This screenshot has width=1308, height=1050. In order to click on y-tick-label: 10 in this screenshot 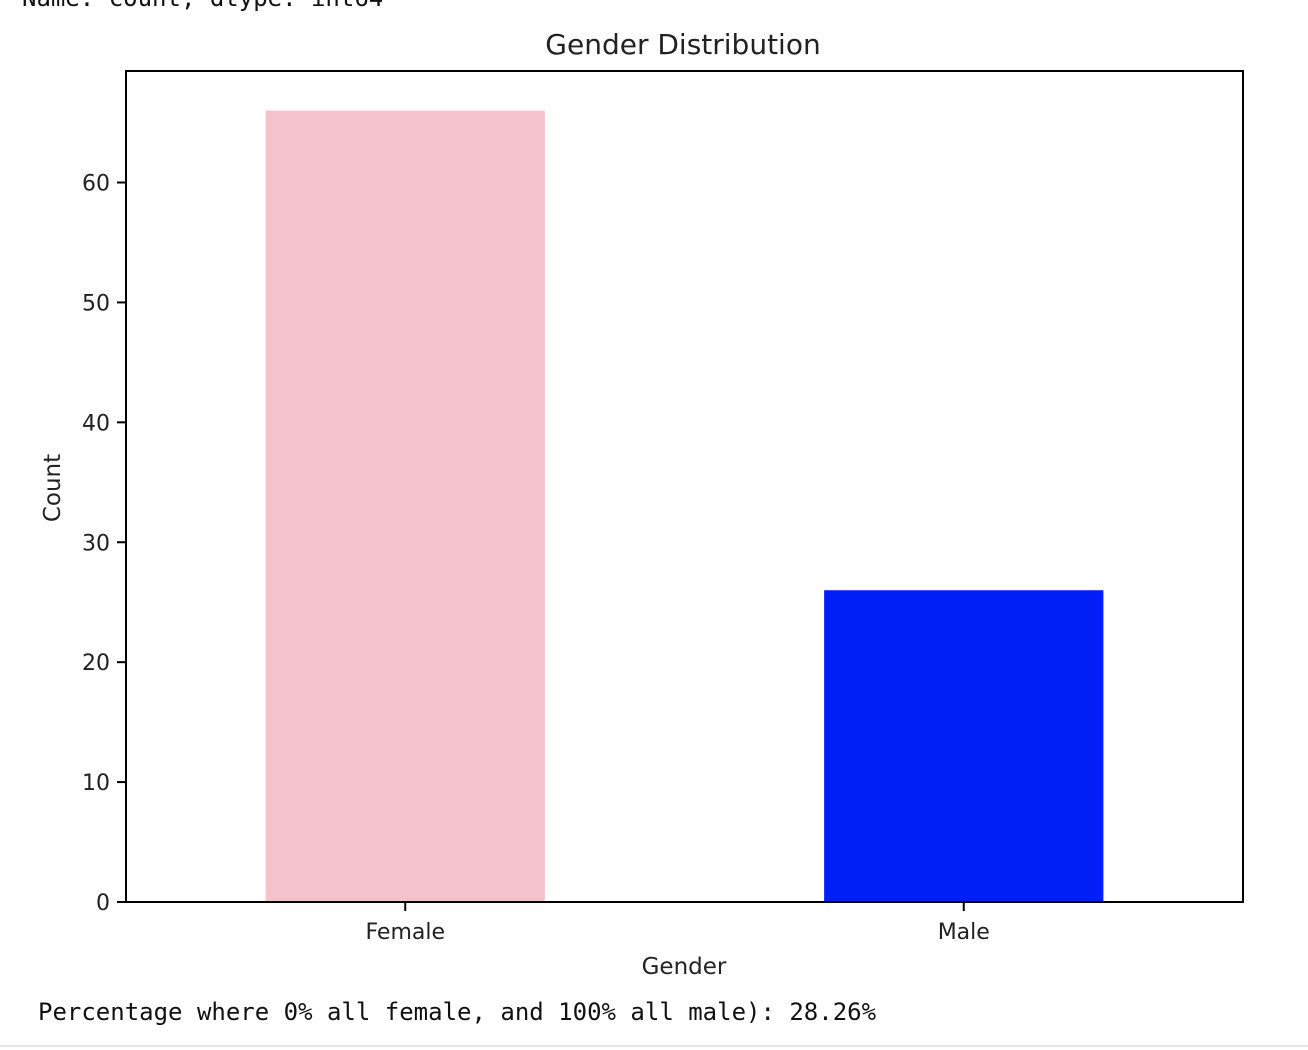, I will do `click(96, 783)`.